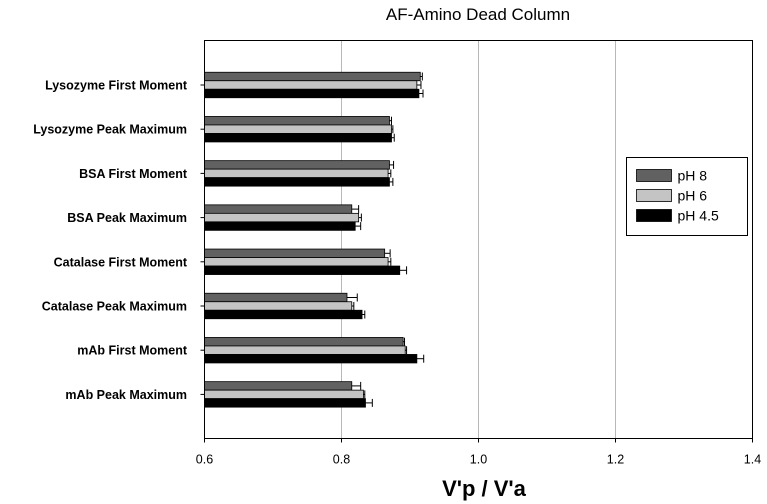 This screenshot has width=767, height=504. Describe the element at coordinates (478, 460) in the screenshot. I see `x-tick-label: 1.0` at that location.